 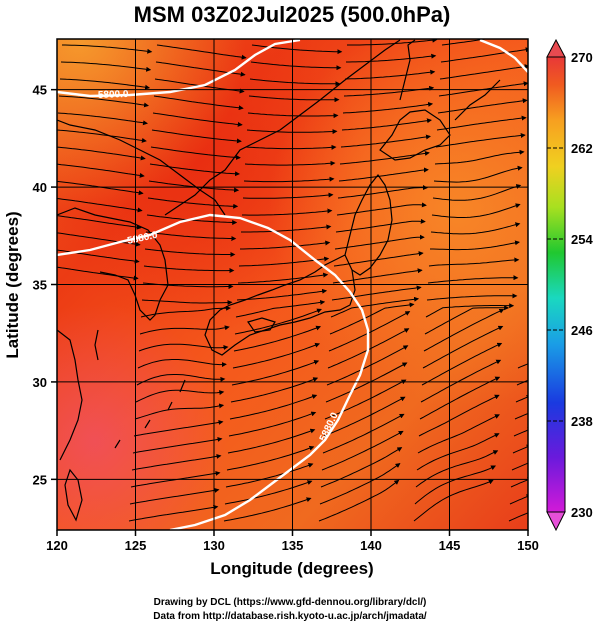 What do you see at coordinates (291, 568) in the screenshot?
I see `x-axis-label: Longitude (degrees)` at bounding box center [291, 568].